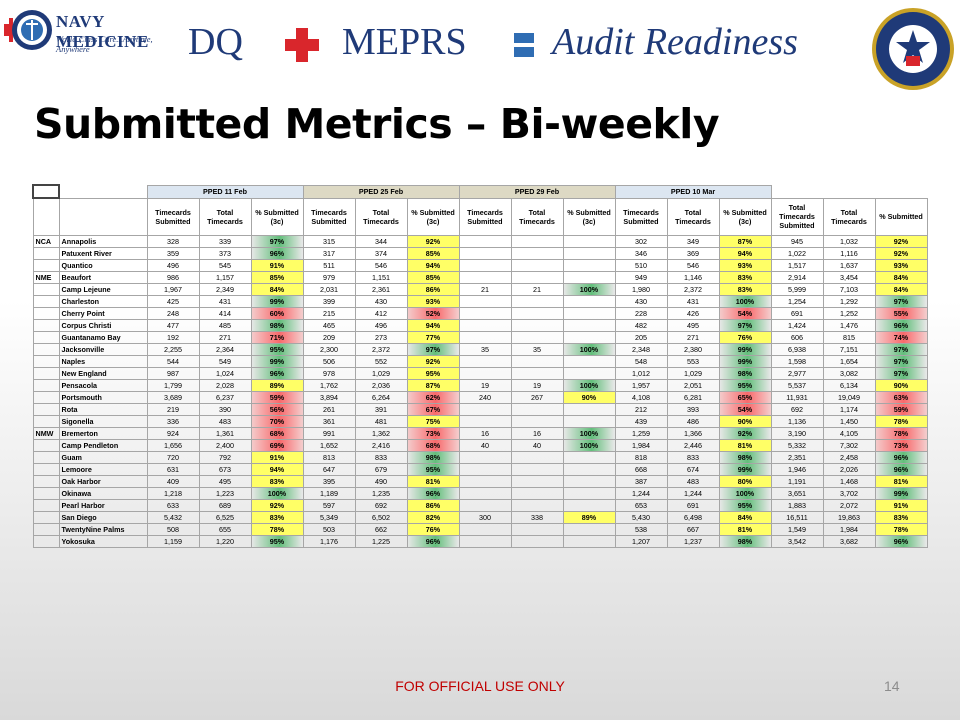 The width and height of the screenshot is (960, 720). What do you see at coordinates (849, 313) in the screenshot?
I see `total-cell: 1,252` at bounding box center [849, 313].